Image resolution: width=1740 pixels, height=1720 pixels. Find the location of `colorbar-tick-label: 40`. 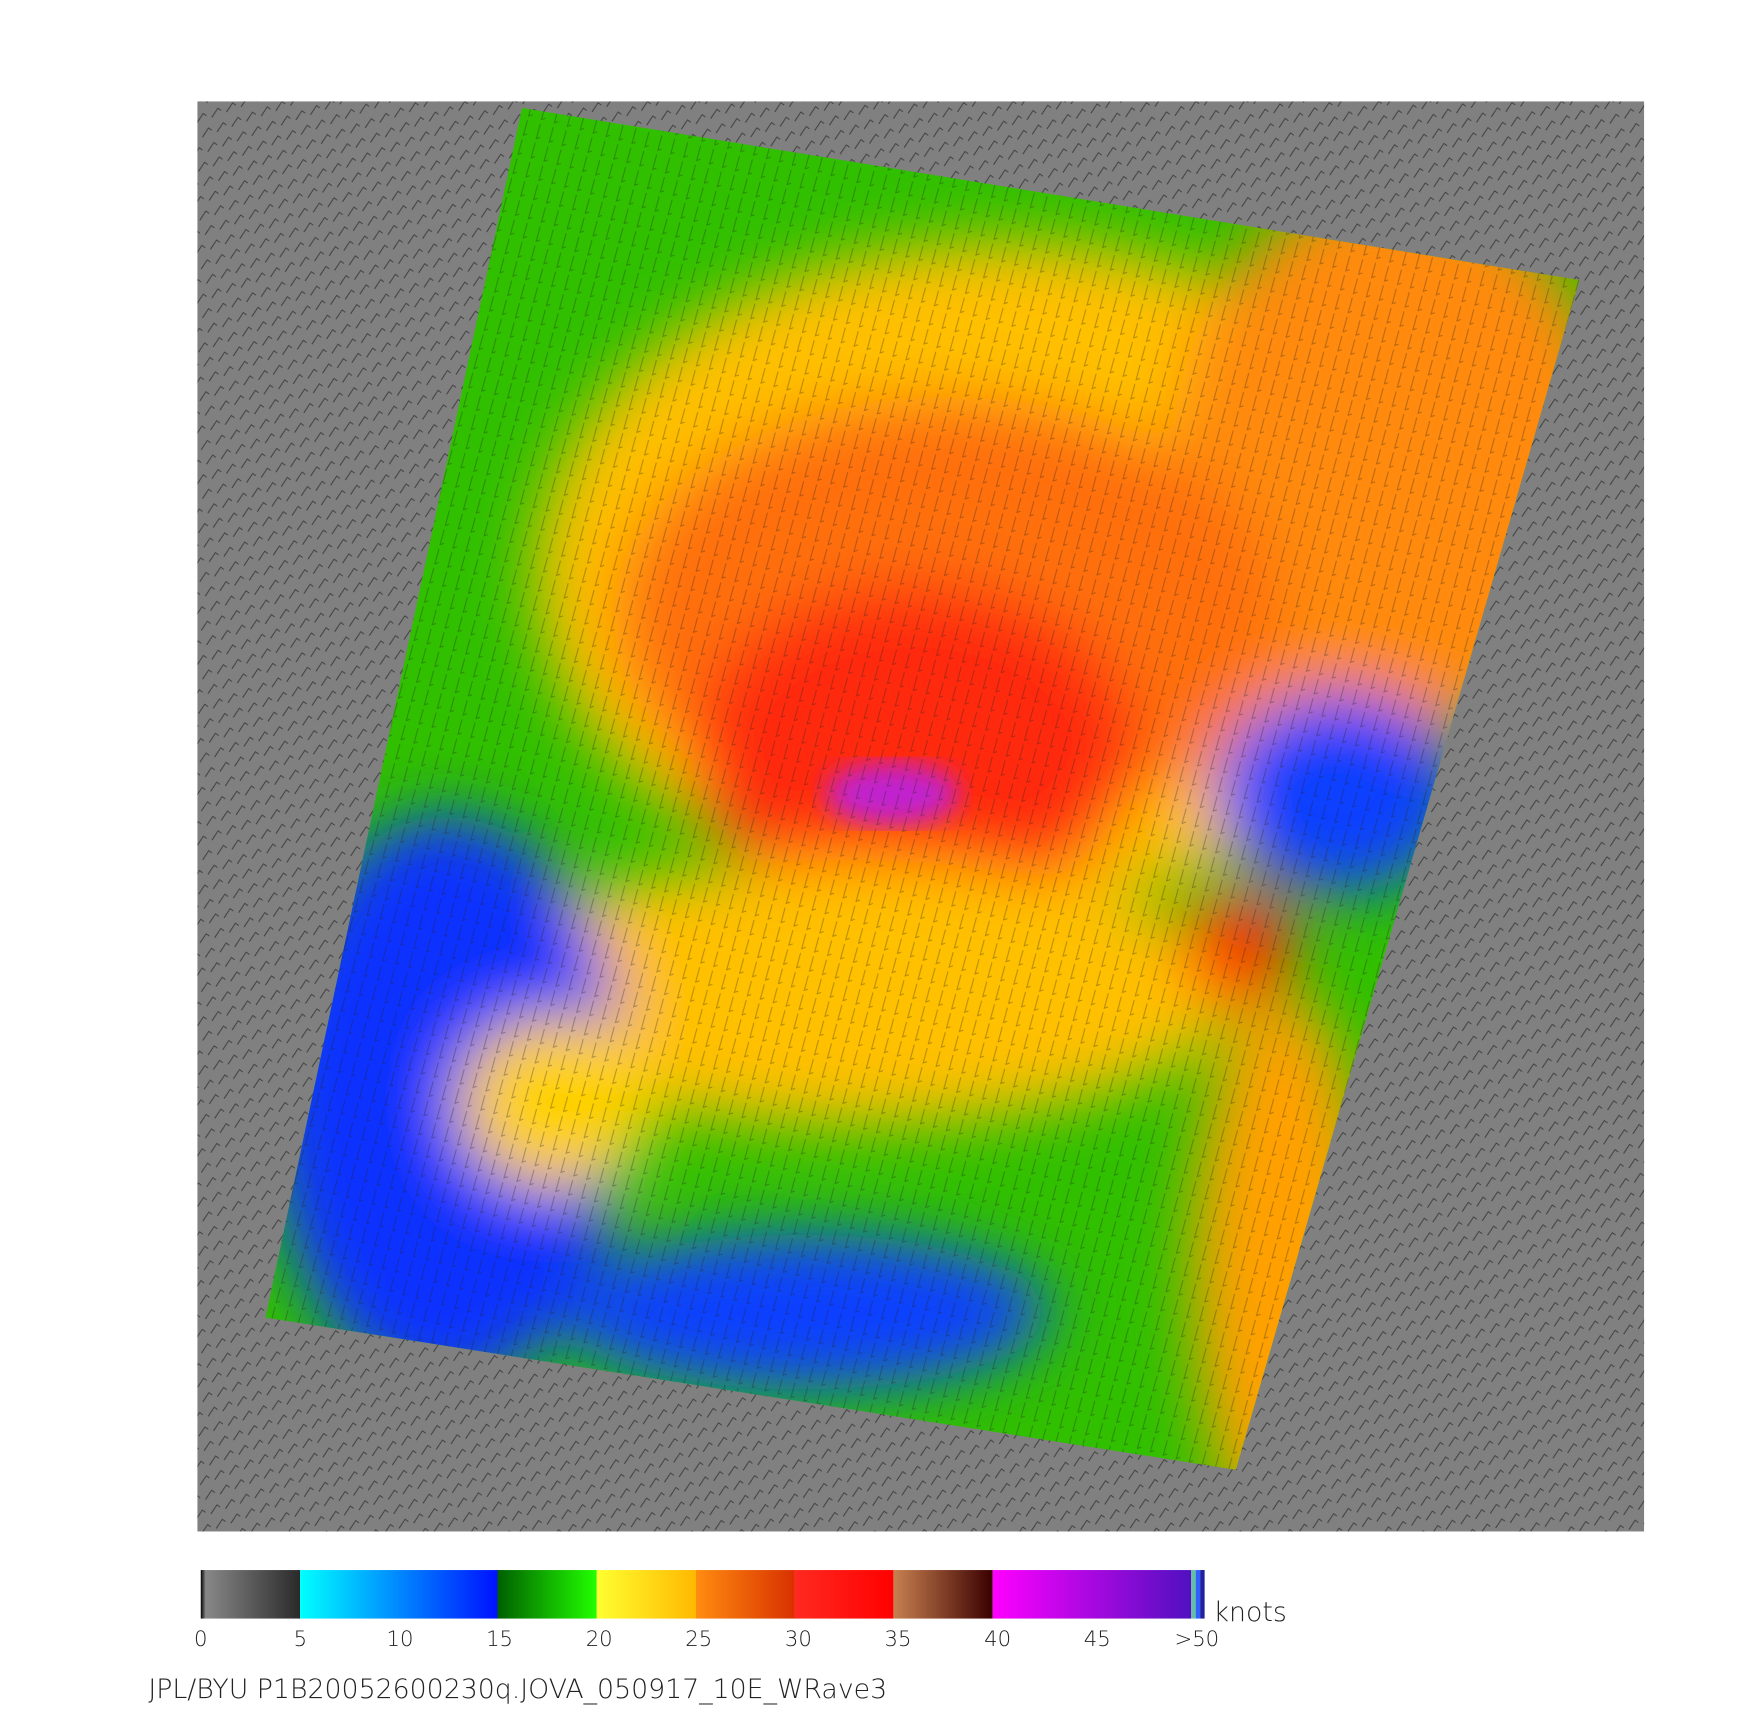

colorbar-tick-label: 40 is located at coordinates (997, 1638).